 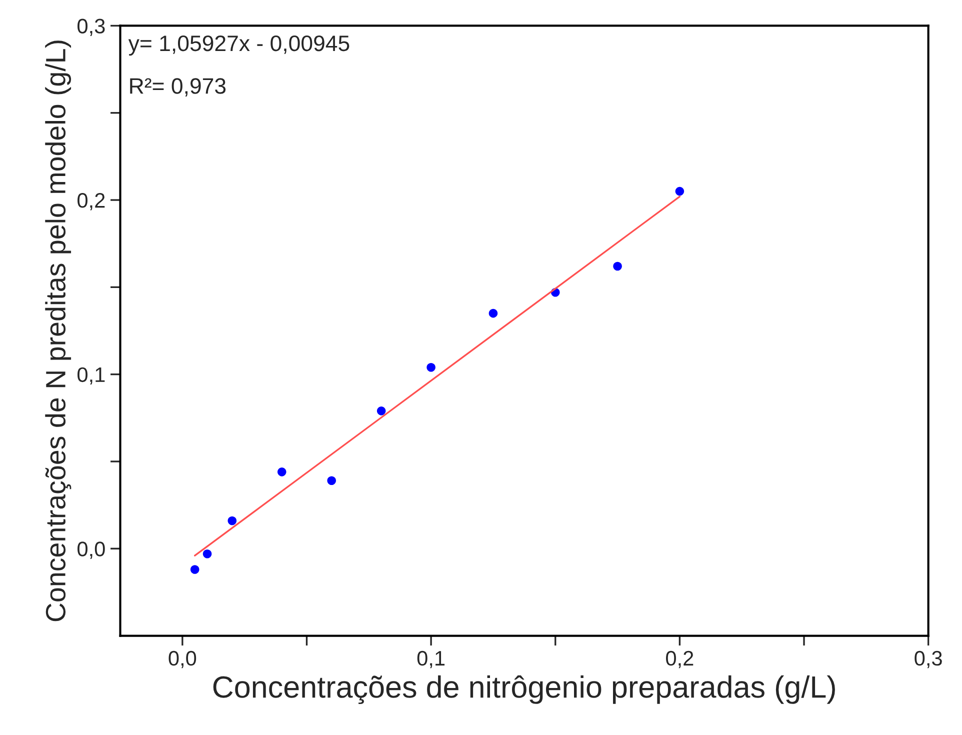 What do you see at coordinates (91, 550) in the screenshot?
I see `y-tick-label: 0,0` at bounding box center [91, 550].